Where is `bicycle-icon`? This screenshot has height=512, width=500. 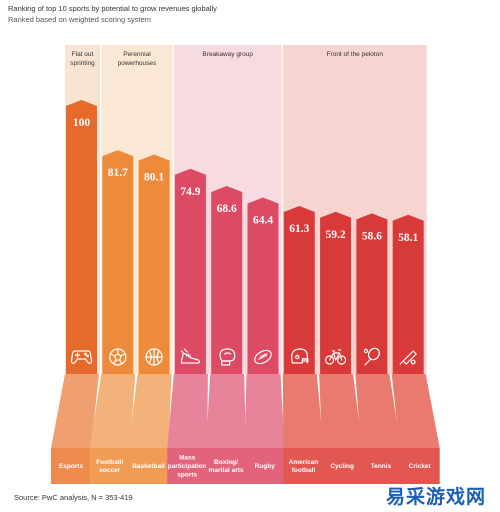
bicycle-icon is located at coordinates (336, 357).